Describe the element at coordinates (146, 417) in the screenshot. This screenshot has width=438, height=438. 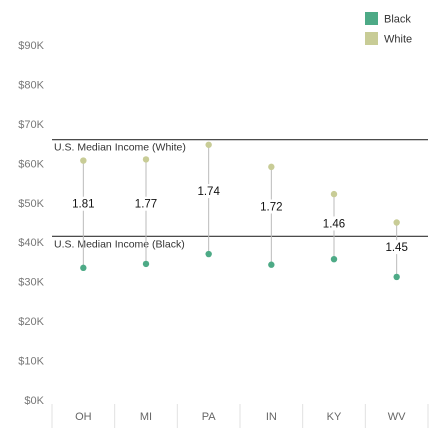
I see `x-tick-label: MI` at that location.